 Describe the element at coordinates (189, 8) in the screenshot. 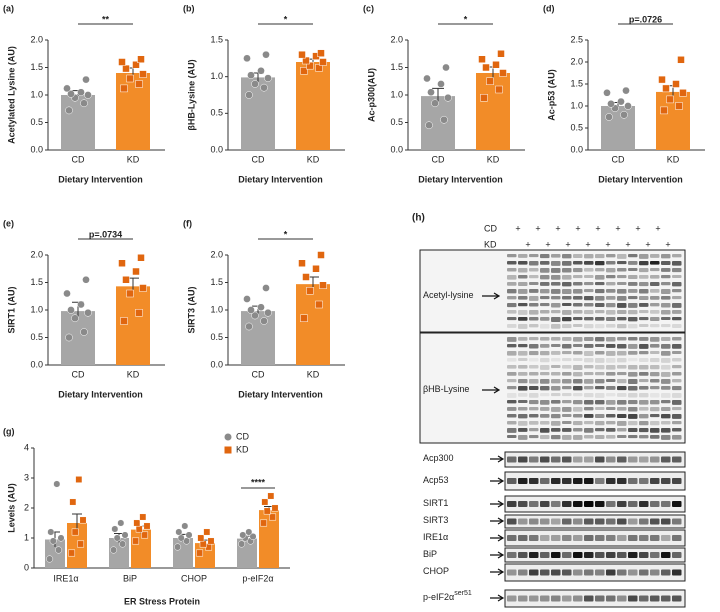

I see `panel-label: (b)` at that location.